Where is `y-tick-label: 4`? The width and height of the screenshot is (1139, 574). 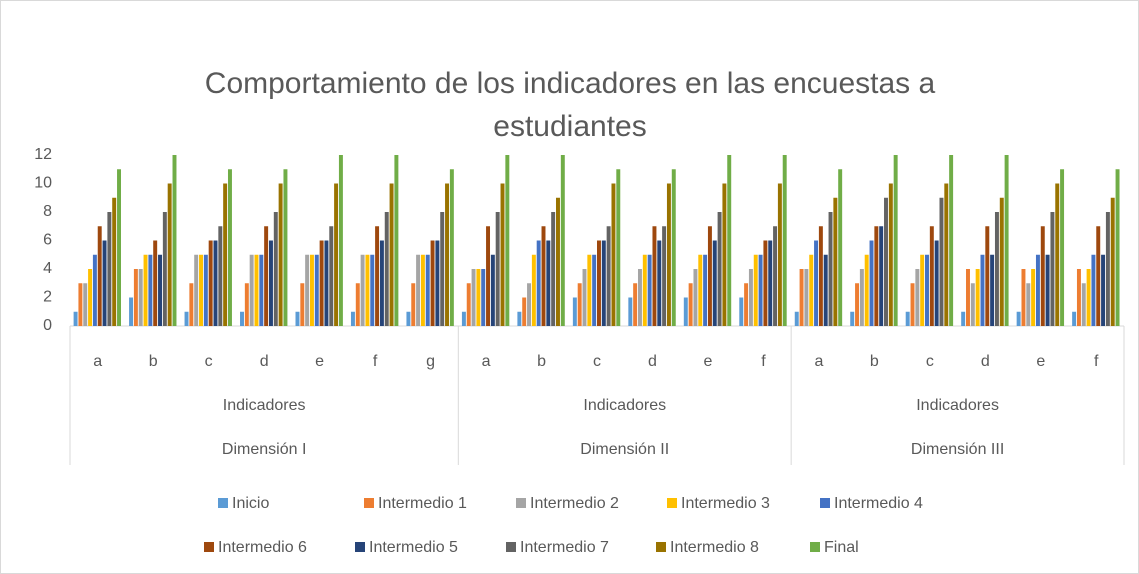 y-tick-label: 4 is located at coordinates (47, 268).